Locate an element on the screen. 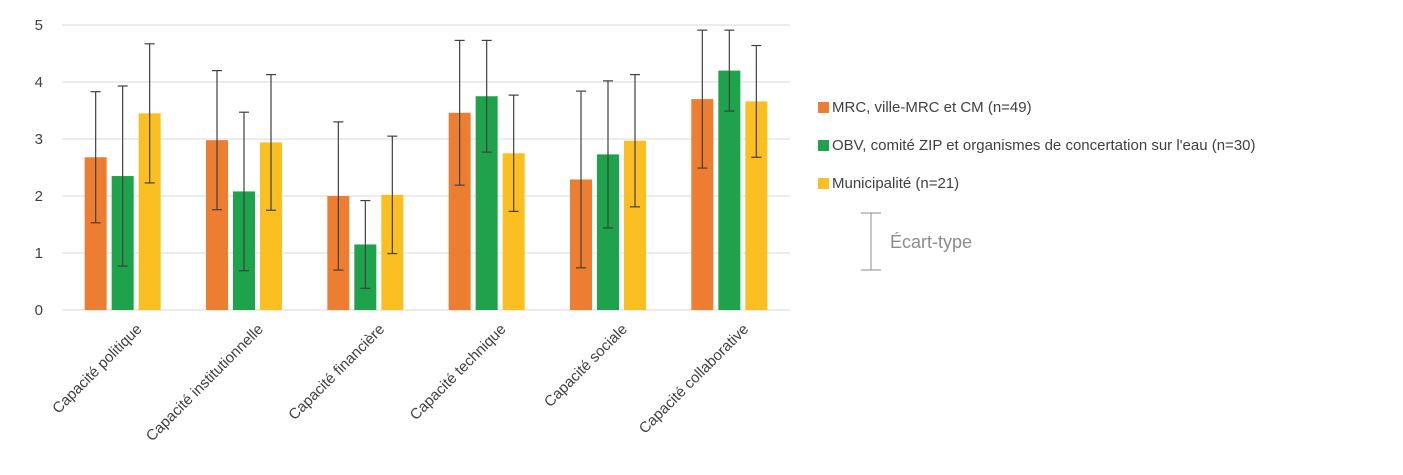 The image size is (1403, 475). y-axis-ticks: 0 1 2 3 4 5 is located at coordinates (39, 168).